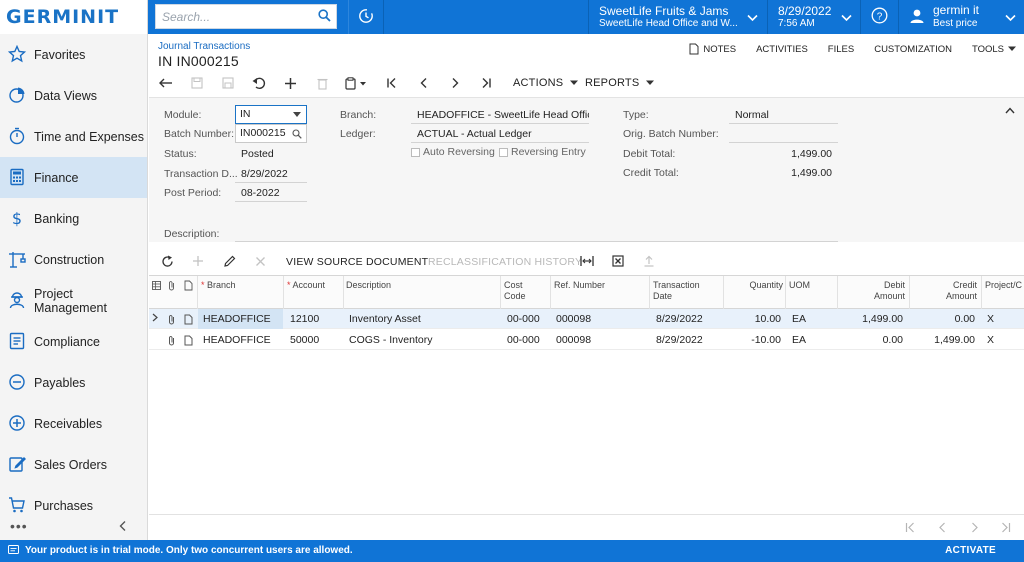  Describe the element at coordinates (974, 529) in the screenshot. I see `next-page-icon` at that location.